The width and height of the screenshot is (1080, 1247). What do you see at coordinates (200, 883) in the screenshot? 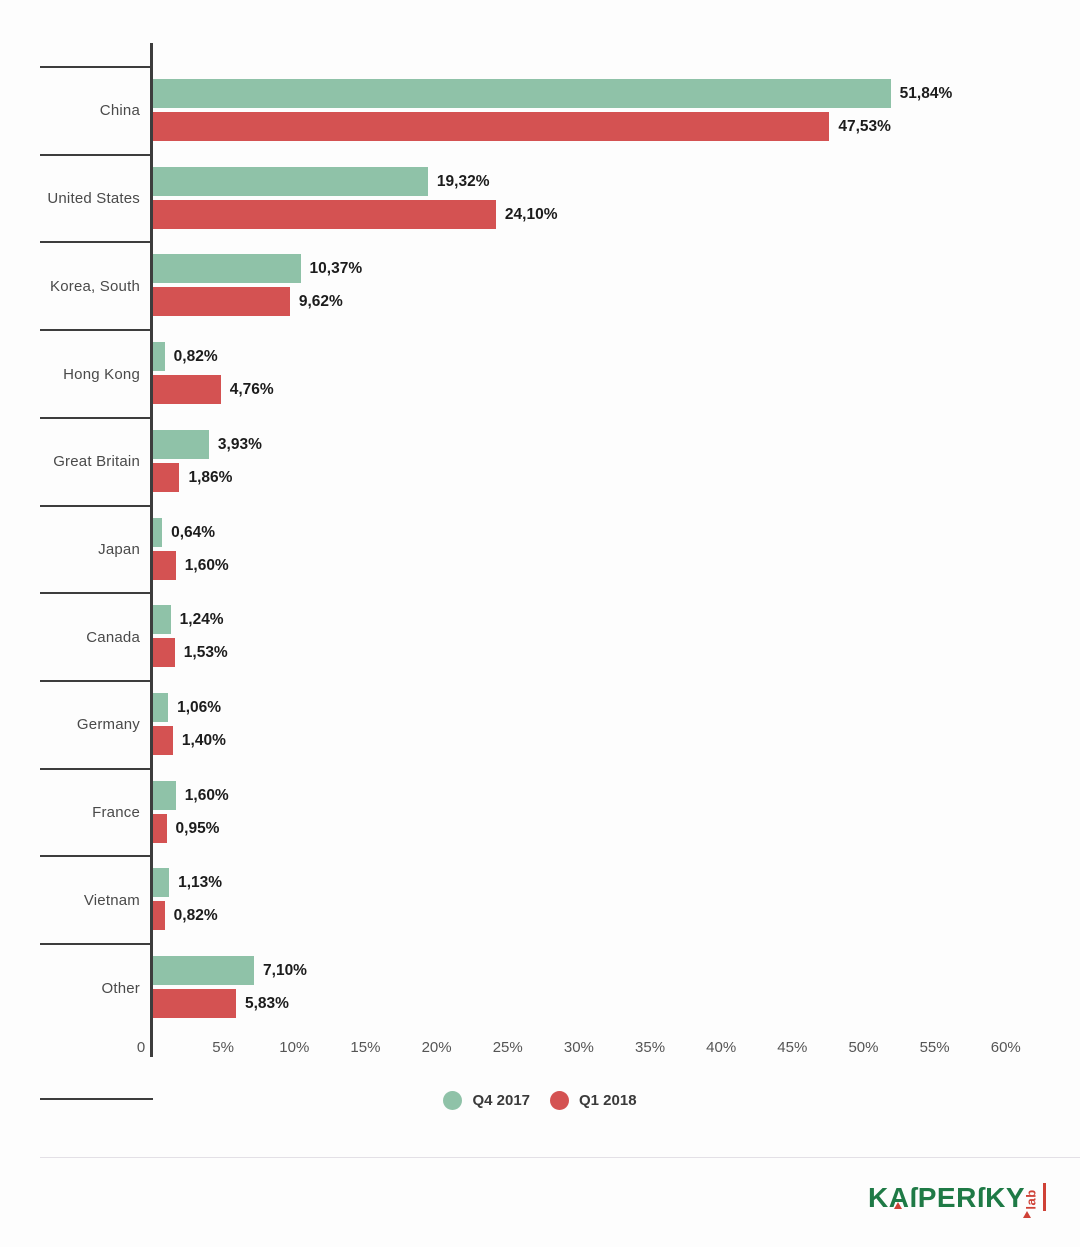
I see `bar-value-label: 1,13%` at bounding box center [200, 883].